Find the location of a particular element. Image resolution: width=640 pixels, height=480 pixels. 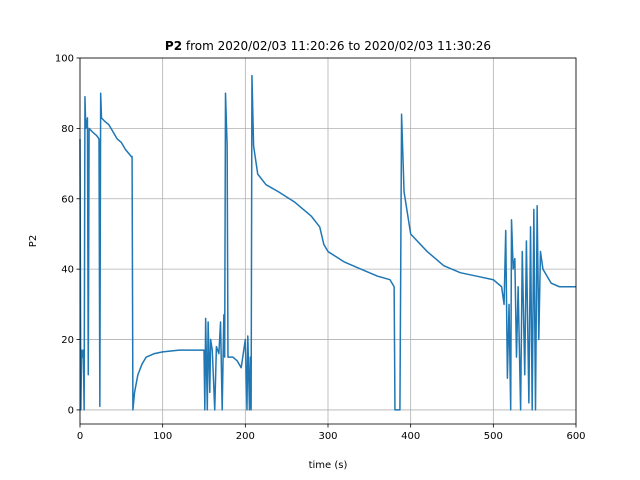

x-tick-label: 600 is located at coordinates (575, 436).